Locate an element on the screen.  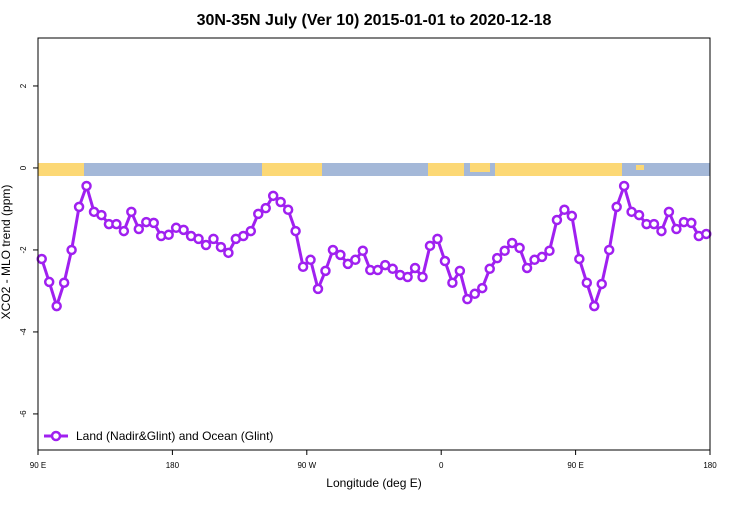
y-tick-label: 2 is located at coordinates (23, 85).